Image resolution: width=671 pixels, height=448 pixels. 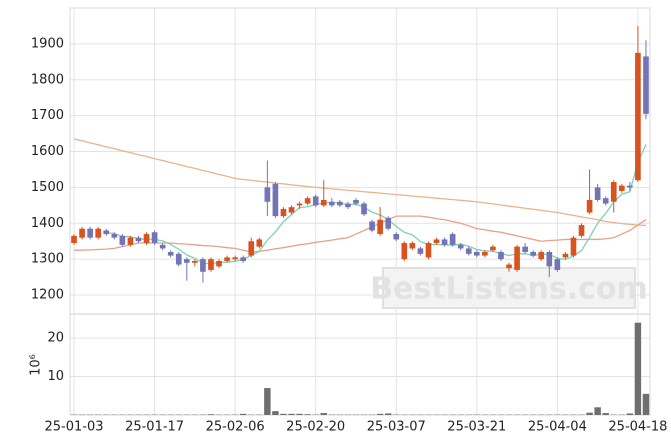 What do you see at coordinates (55, 376) in the screenshot?
I see `y-tick-label: 10` at bounding box center [55, 376].